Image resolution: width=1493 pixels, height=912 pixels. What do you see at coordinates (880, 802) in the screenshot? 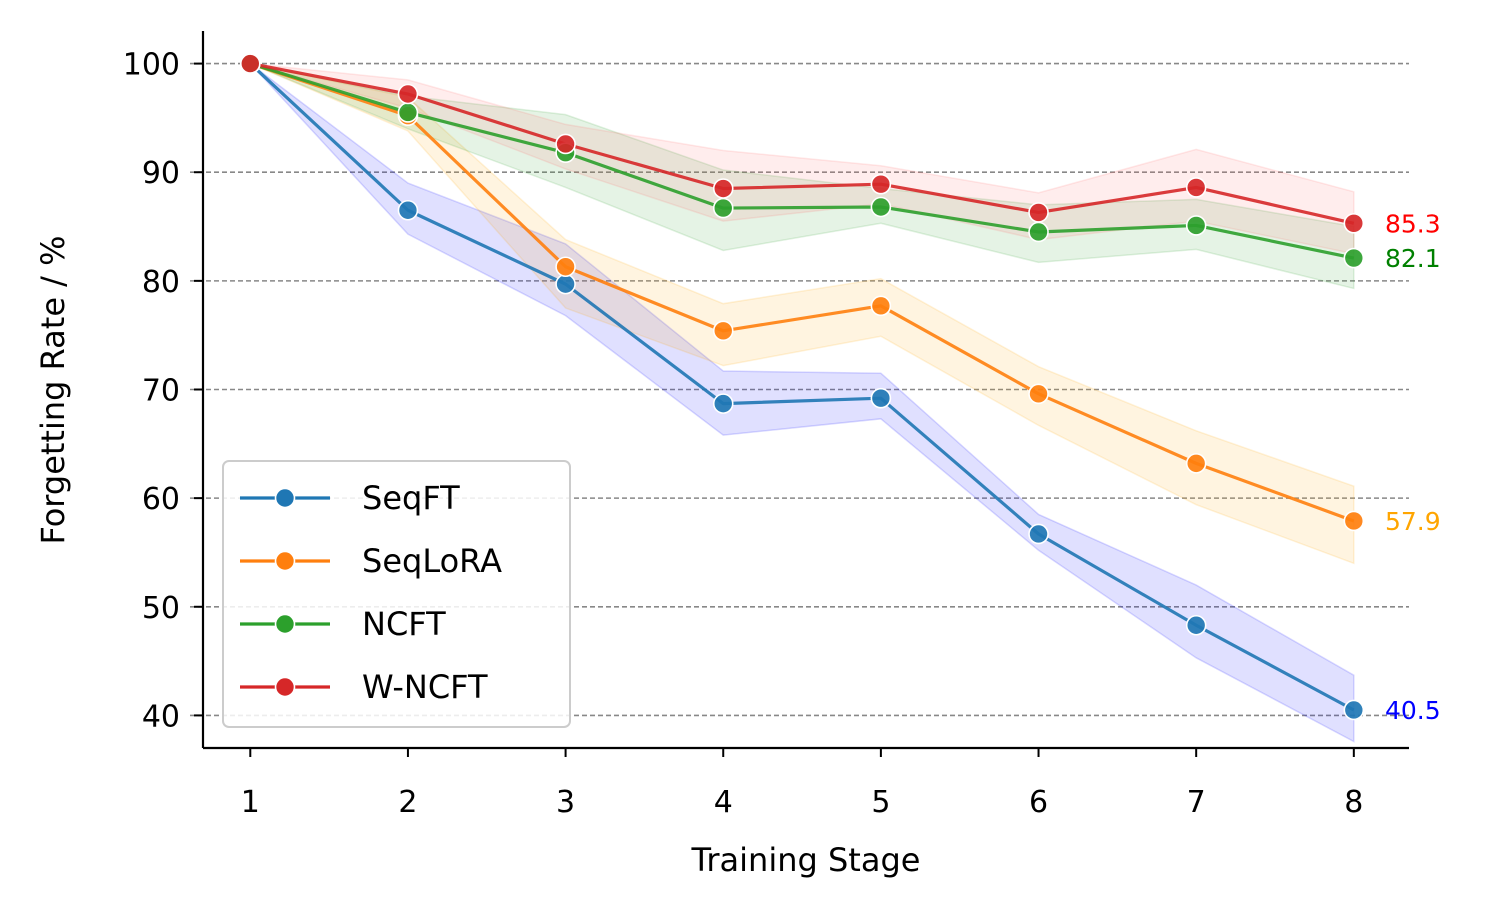
I see `x-tick-label: 5` at bounding box center [880, 802].